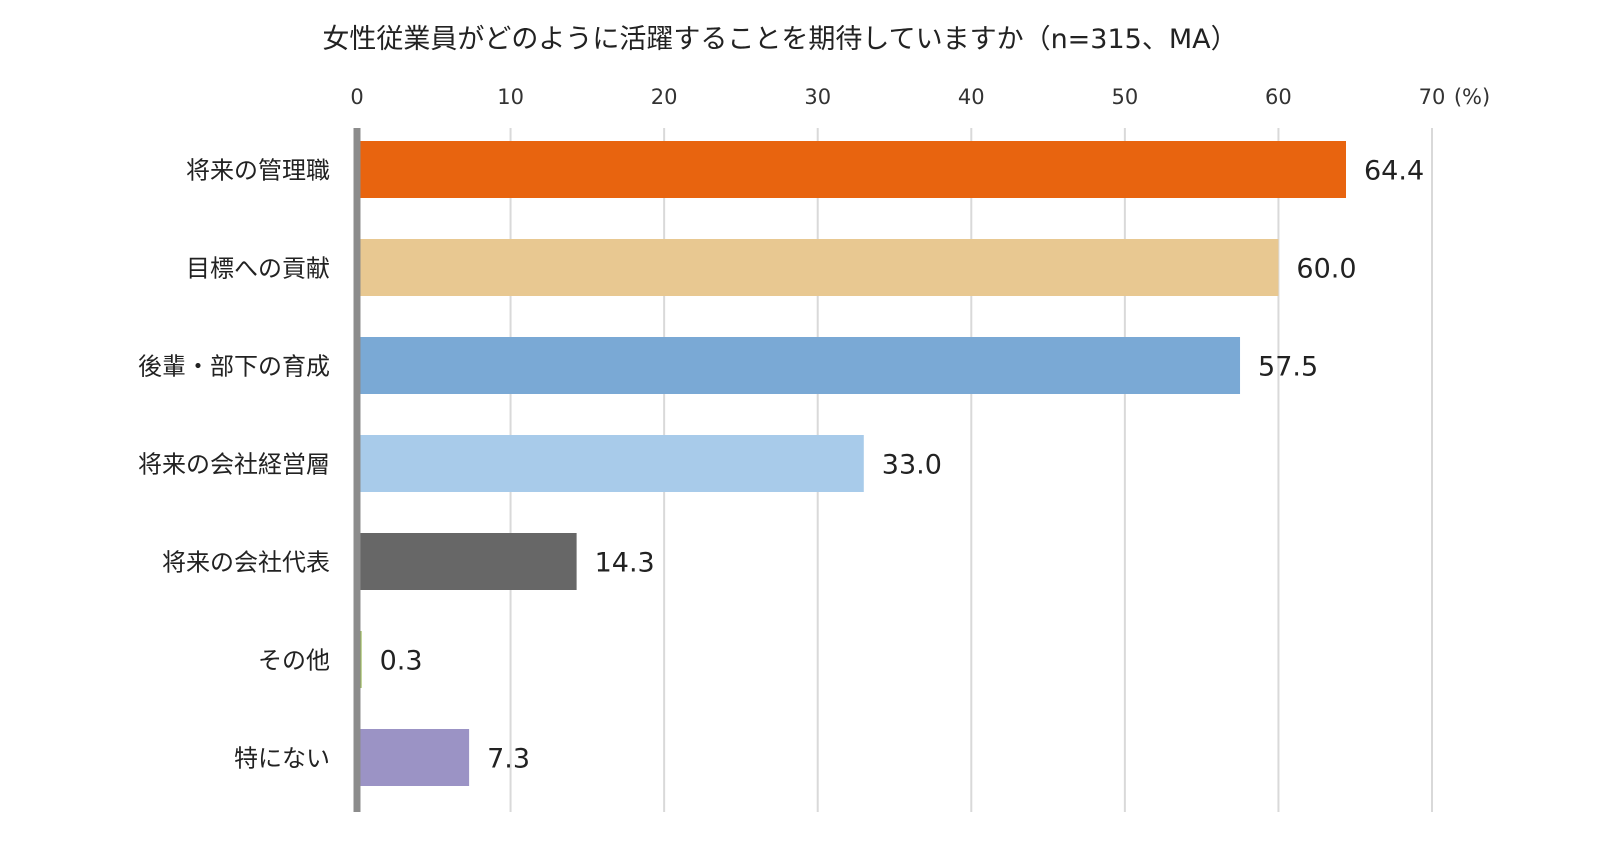 The height and width of the screenshot is (863, 1605). What do you see at coordinates (258, 171) in the screenshot?
I see `category-label: 将来の管理職` at bounding box center [258, 171].